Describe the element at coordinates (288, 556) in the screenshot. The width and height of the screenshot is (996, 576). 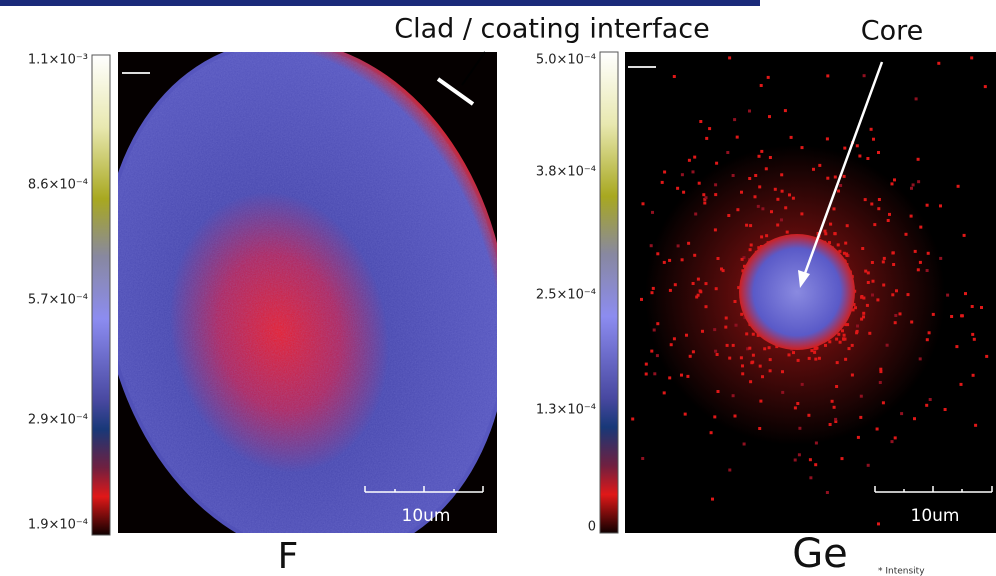
I see `panel-label: F` at that location.